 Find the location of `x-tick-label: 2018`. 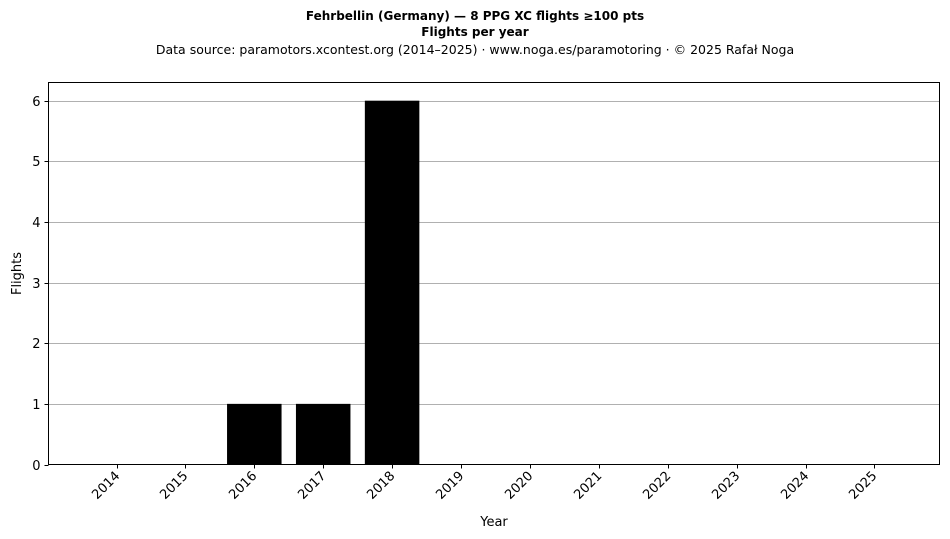

x-tick-label: 2018 is located at coordinates (381, 486).